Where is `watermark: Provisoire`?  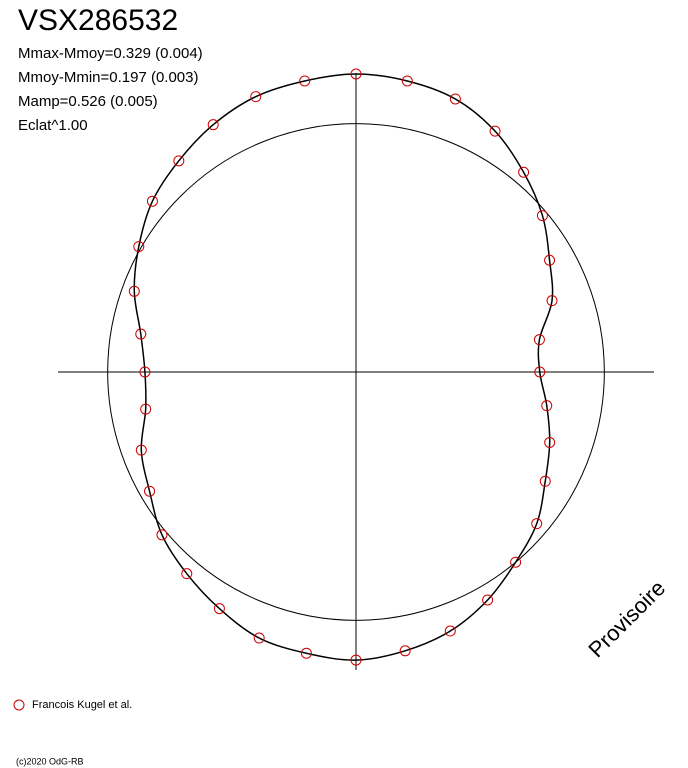
watermark: Provisoire is located at coordinates (626, 618).